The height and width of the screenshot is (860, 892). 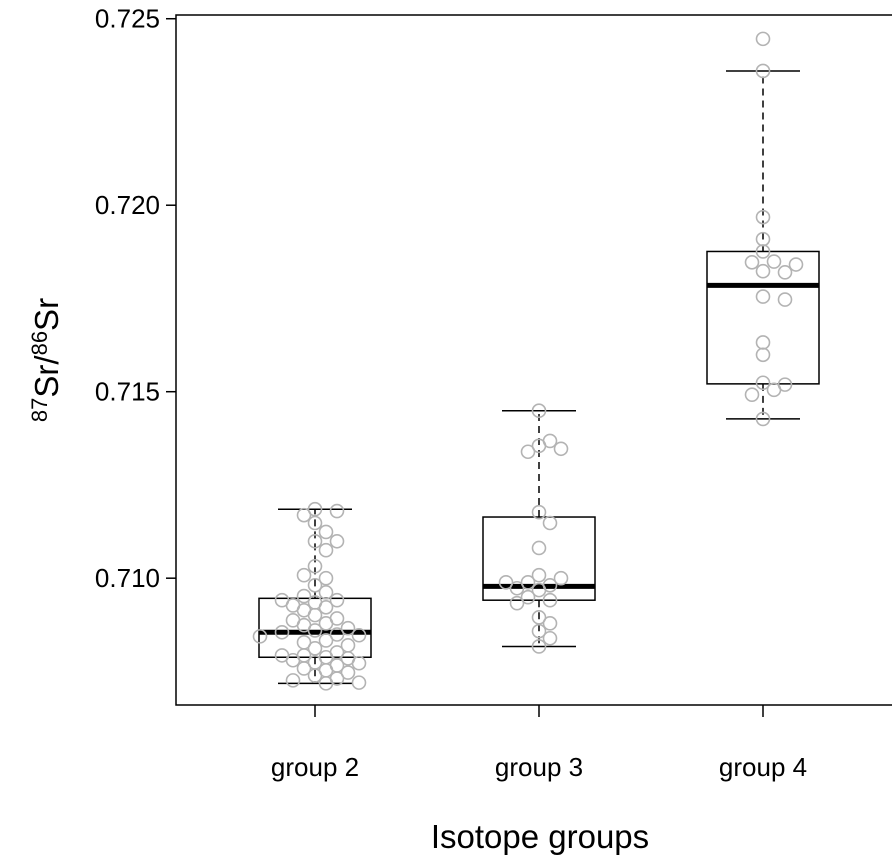 I want to click on y-tick-label: 0.710, so click(x=127, y=578).